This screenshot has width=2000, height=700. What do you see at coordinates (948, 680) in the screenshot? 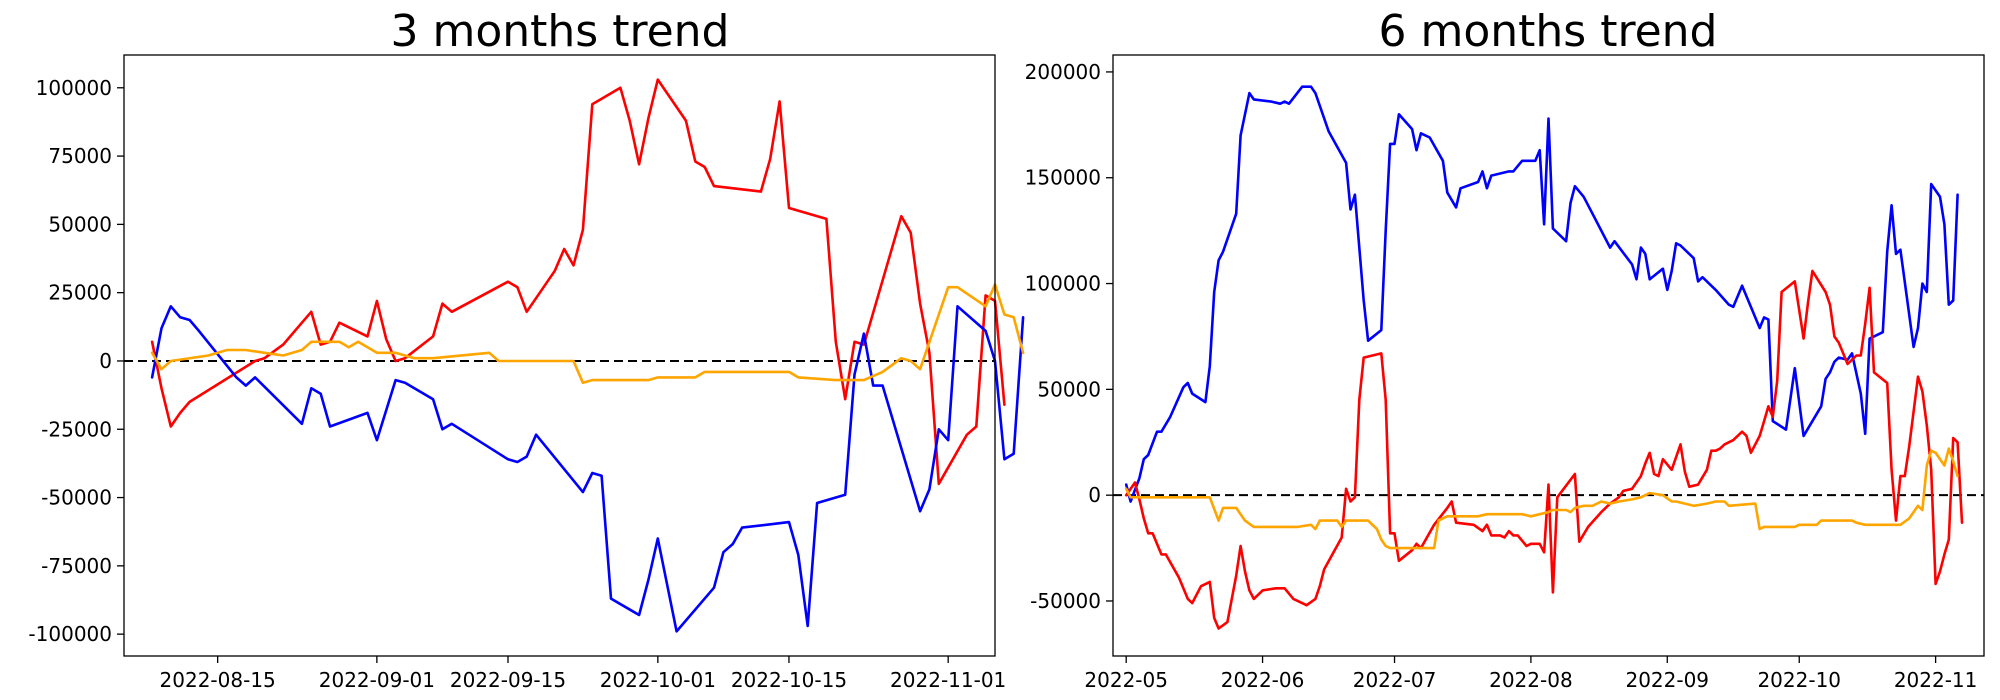
I see `x-tick-label: 2022-11-01` at bounding box center [948, 680].